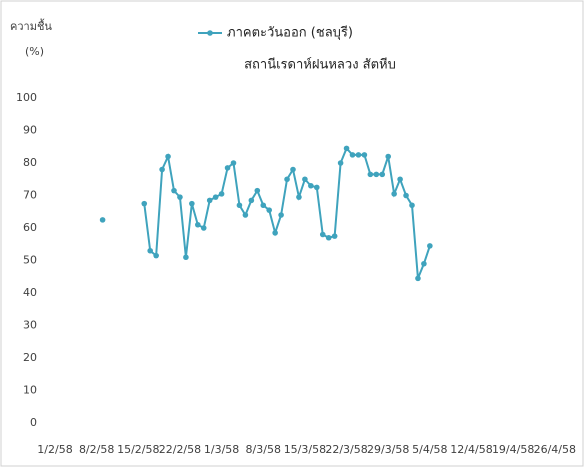  Describe the element at coordinates (30, 162) in the screenshot. I see `y-tick-label: 80` at that location.